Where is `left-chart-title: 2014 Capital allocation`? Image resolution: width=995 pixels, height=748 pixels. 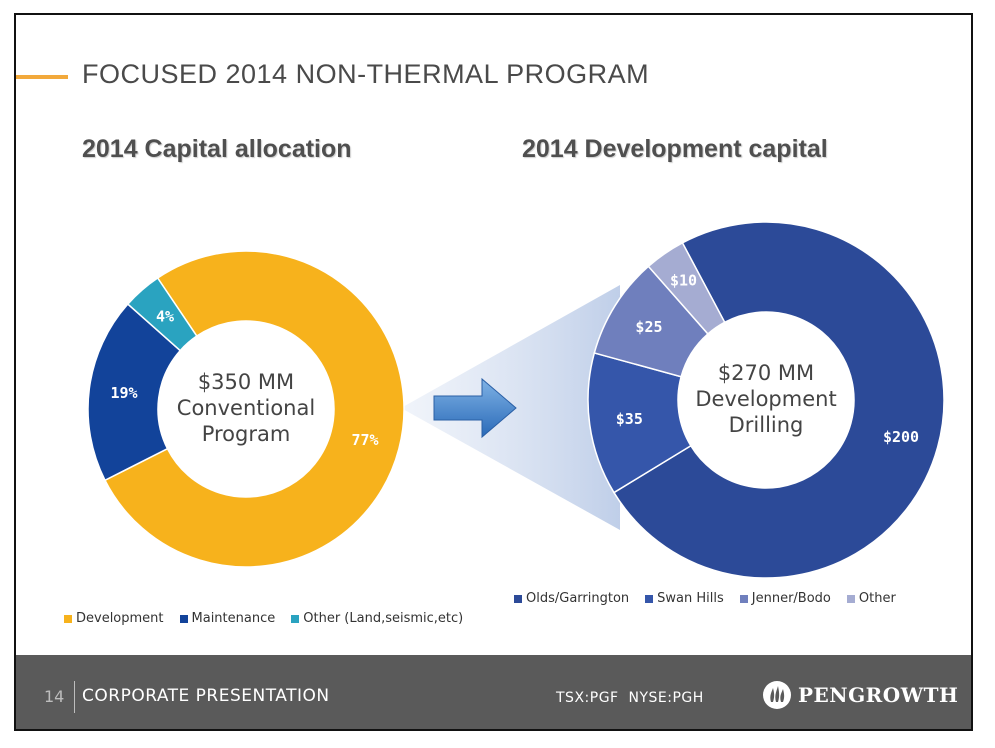 left-chart-title: 2014 Capital allocation is located at coordinates (217, 149).